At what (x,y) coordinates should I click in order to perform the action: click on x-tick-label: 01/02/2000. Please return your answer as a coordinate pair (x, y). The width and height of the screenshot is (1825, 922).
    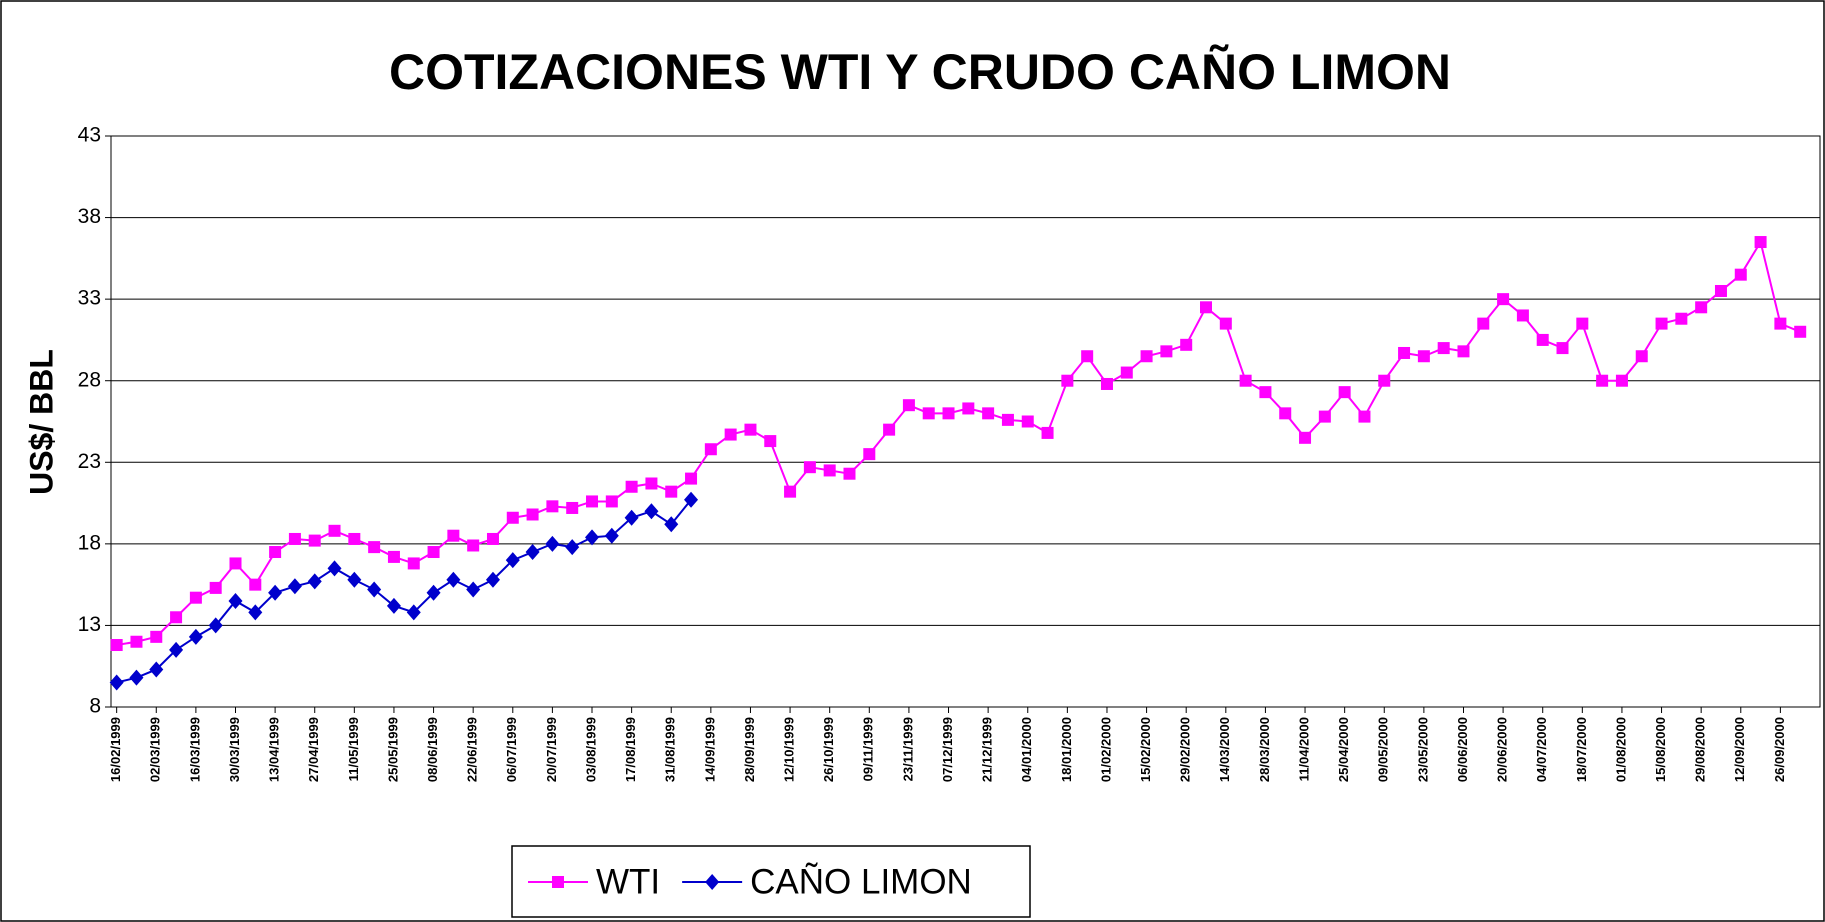
    Looking at the image, I should click on (1105, 749).